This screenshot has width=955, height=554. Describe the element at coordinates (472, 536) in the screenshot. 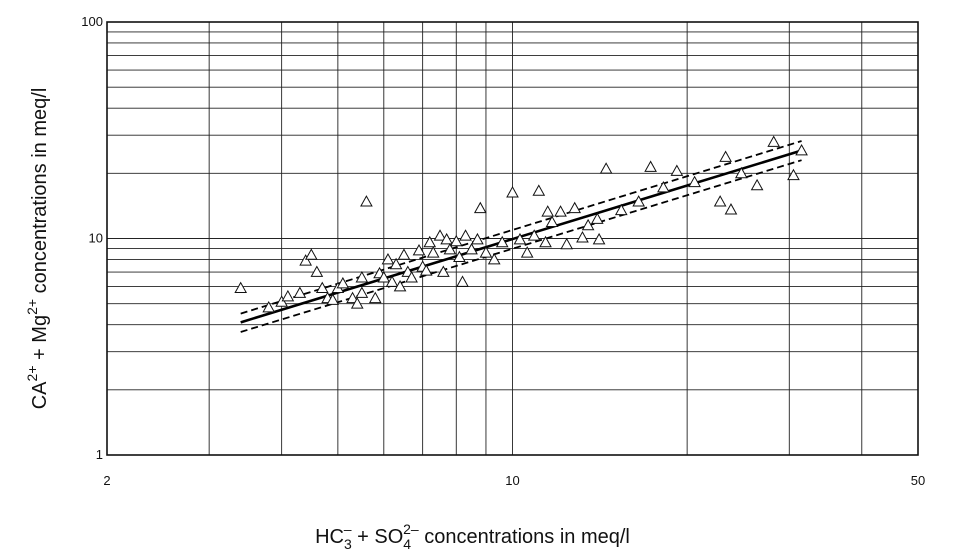

I see `x-axis-label: HC3– + SO42– concentrations in meq/l` at that location.